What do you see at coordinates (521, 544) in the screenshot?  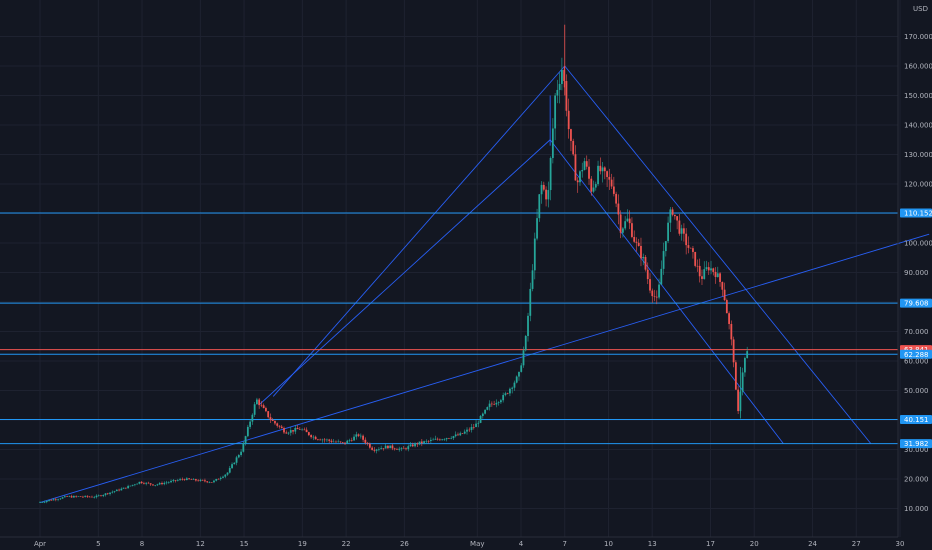 I see `x-tick-label: 4` at bounding box center [521, 544].